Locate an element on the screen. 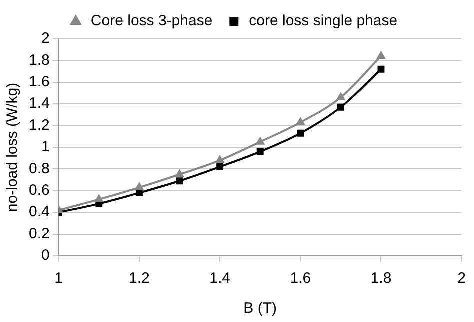 Image resolution: width=474 pixels, height=322 pixels. y-tick-label: 1.8 is located at coordinates (39, 60).